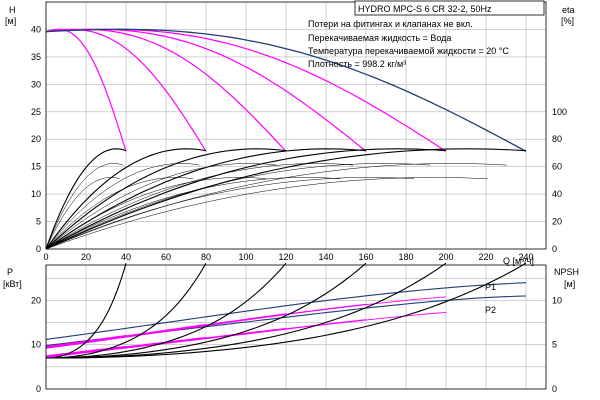  I want to click on chart-title: HYDRO MPC-S 6 CR 32-2, 50Hz, so click(425, 9).